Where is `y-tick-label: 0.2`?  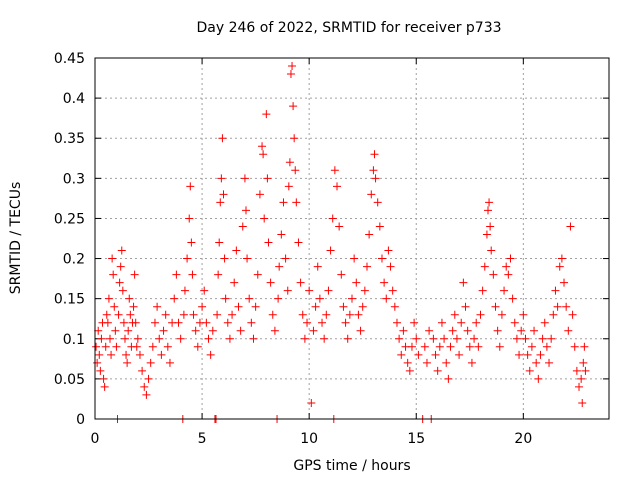
y-tick-label: 0.2 is located at coordinates (74, 260).